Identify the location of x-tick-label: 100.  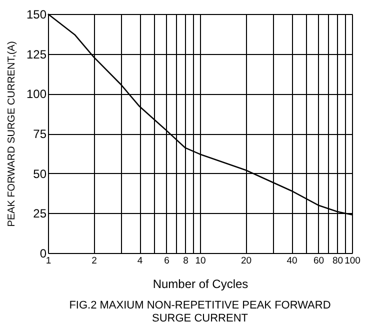
(352, 261).